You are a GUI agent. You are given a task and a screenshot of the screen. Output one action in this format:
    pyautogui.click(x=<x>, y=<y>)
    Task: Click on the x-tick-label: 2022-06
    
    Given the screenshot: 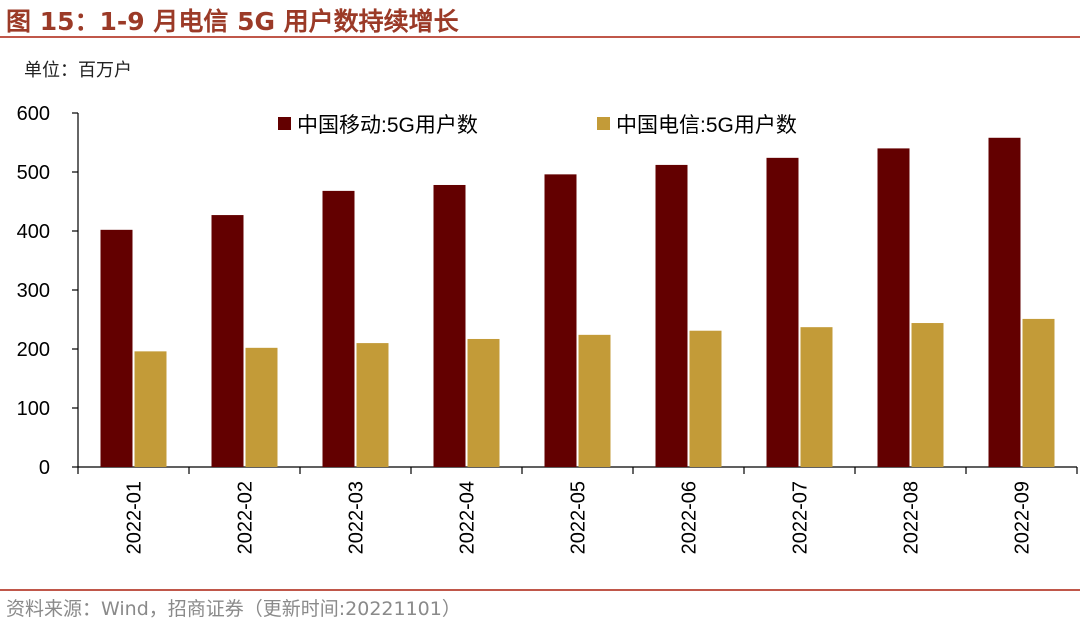 What is the action you would take?
    pyautogui.click(x=690, y=517)
    